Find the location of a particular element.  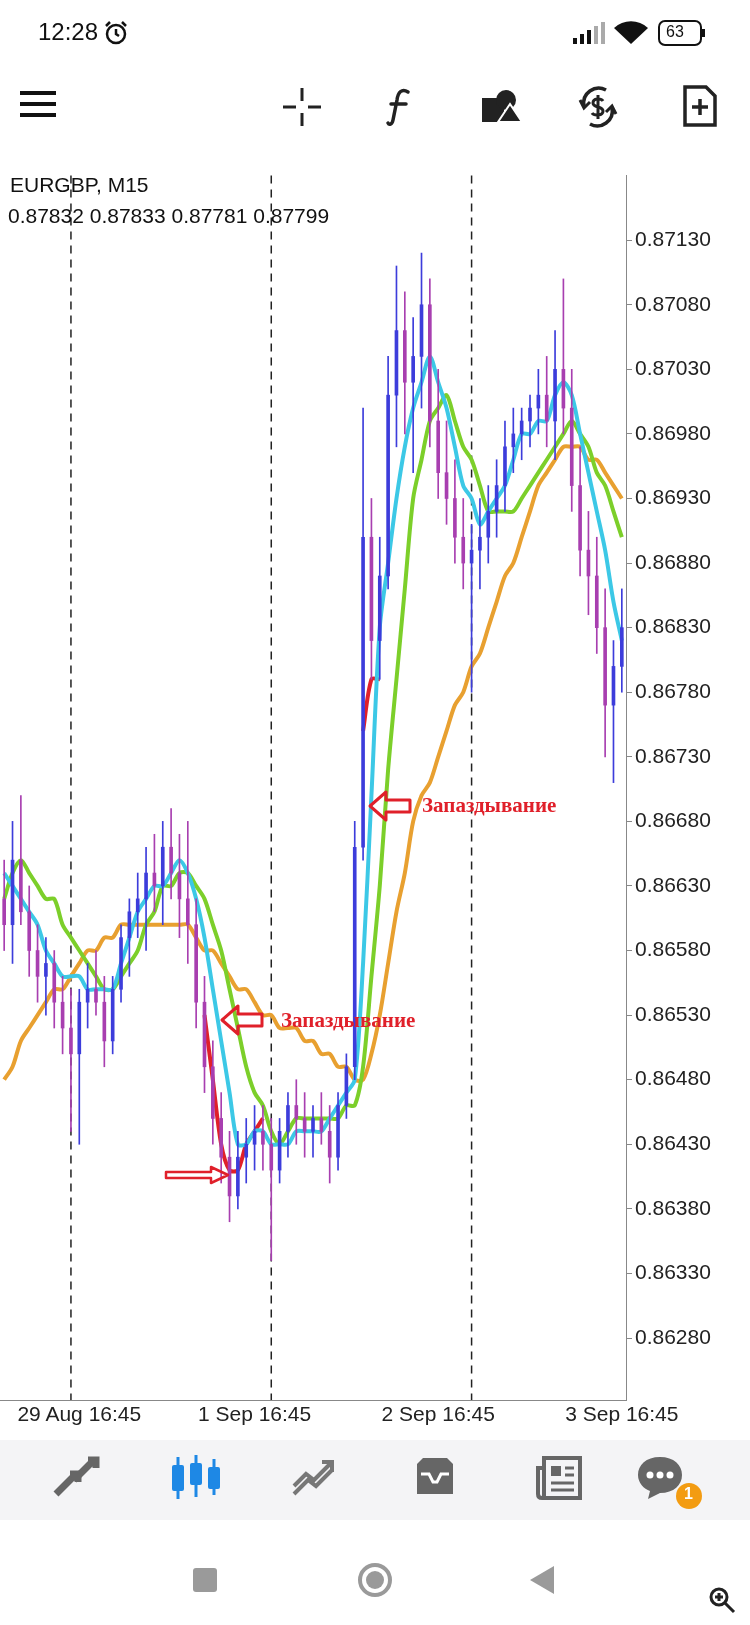

y-tick-label: 0.86530 is located at coordinates (673, 1013).